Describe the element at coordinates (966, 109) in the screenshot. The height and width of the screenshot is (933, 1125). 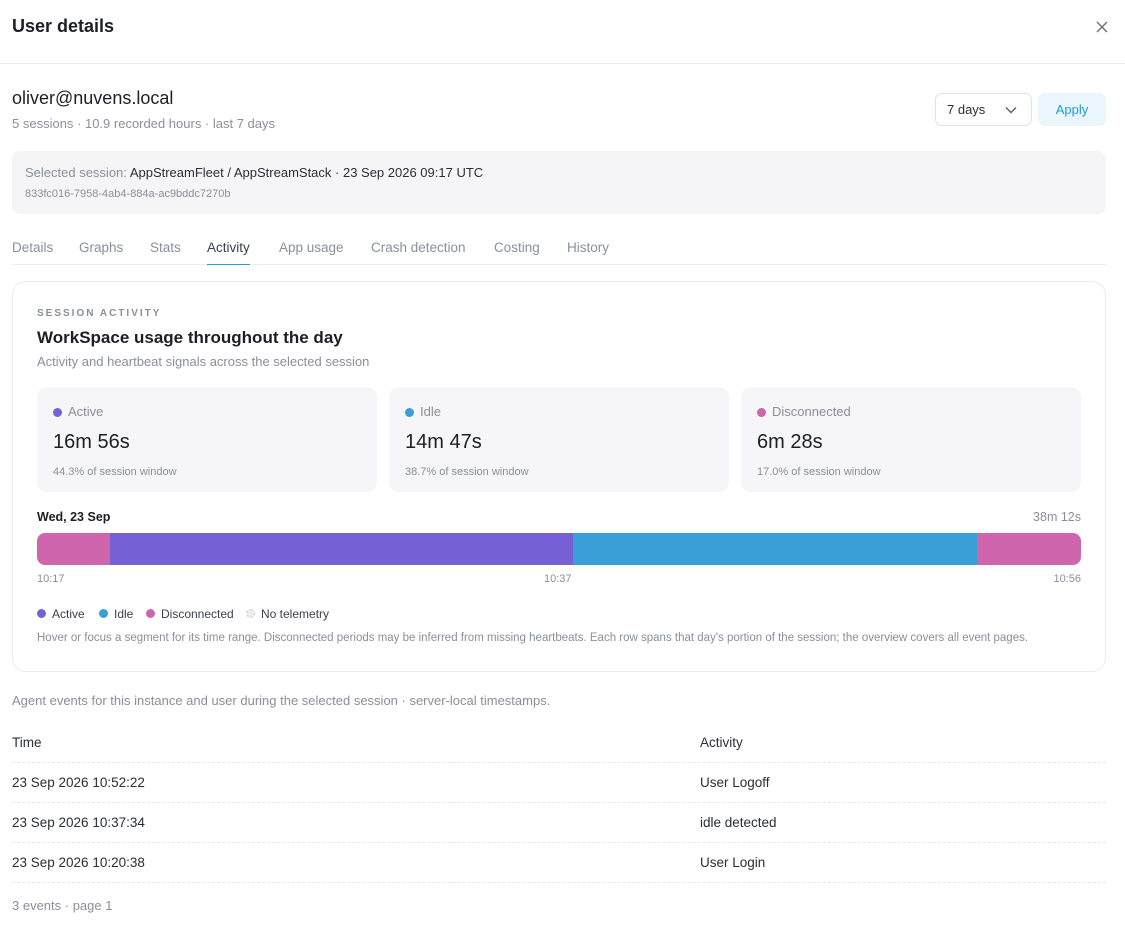
I see `range-select-value: 7 days` at that location.